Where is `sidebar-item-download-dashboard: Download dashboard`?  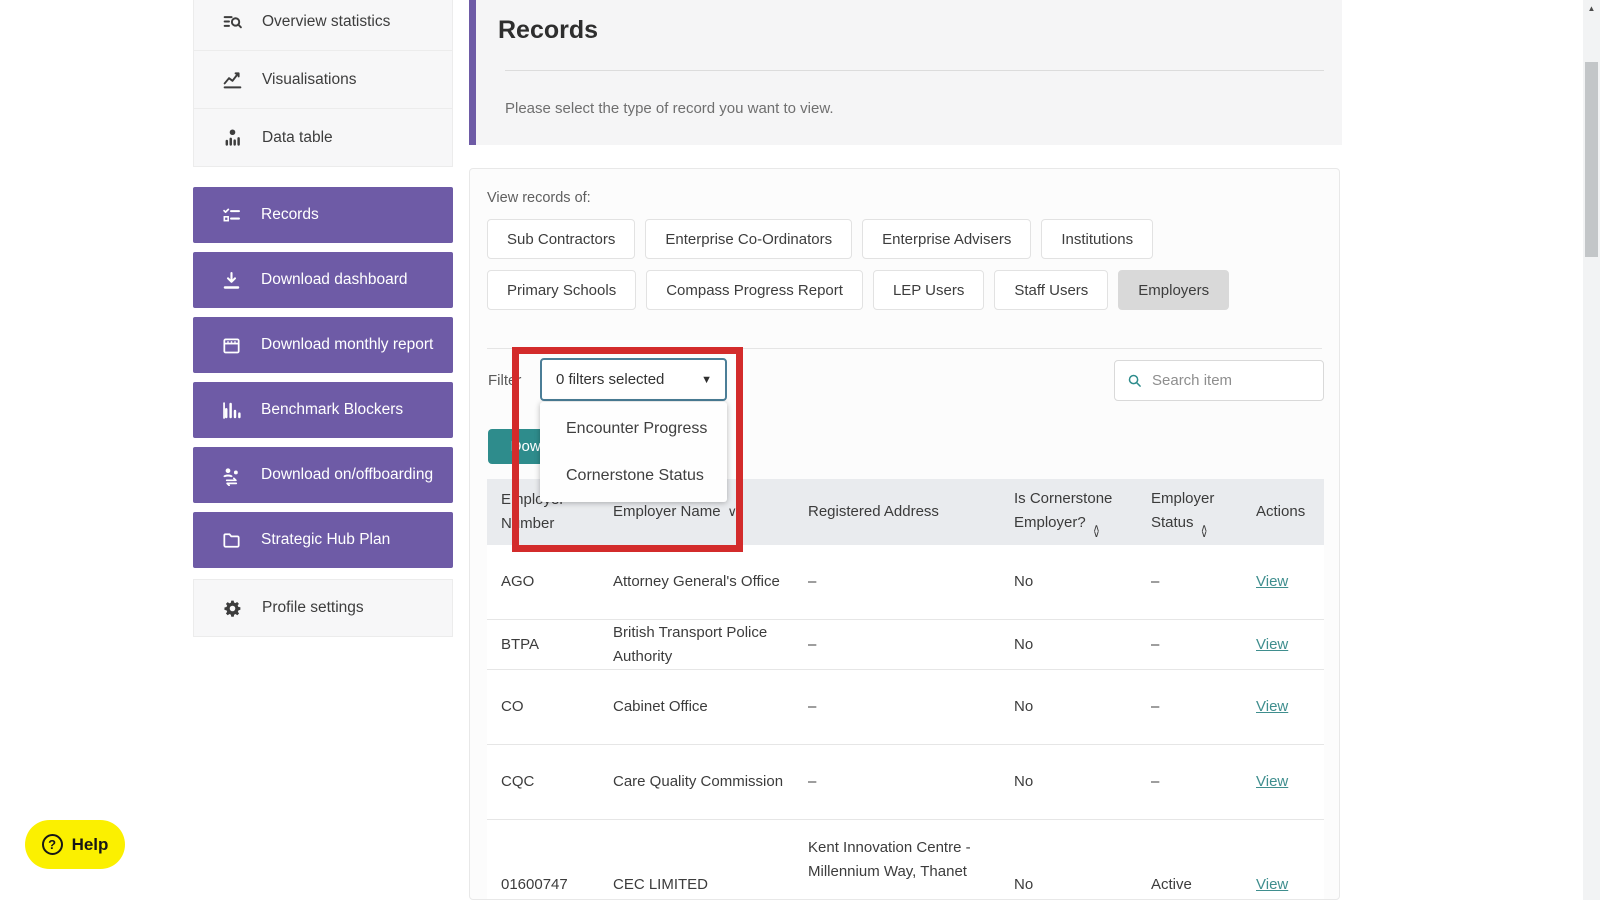 sidebar-item-download-dashboard: Download dashboard is located at coordinates (323, 280).